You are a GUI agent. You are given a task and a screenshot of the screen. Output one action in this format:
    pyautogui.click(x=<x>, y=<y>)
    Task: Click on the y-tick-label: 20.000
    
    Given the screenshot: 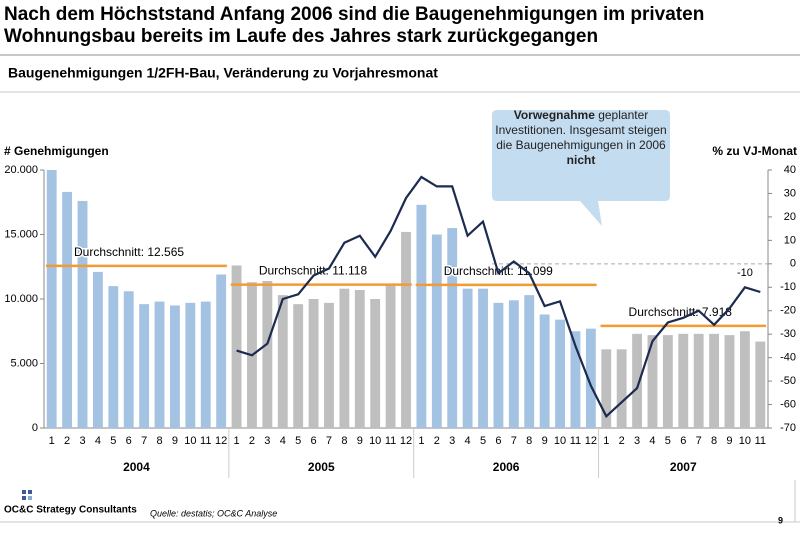 What is the action you would take?
    pyautogui.click(x=21, y=170)
    